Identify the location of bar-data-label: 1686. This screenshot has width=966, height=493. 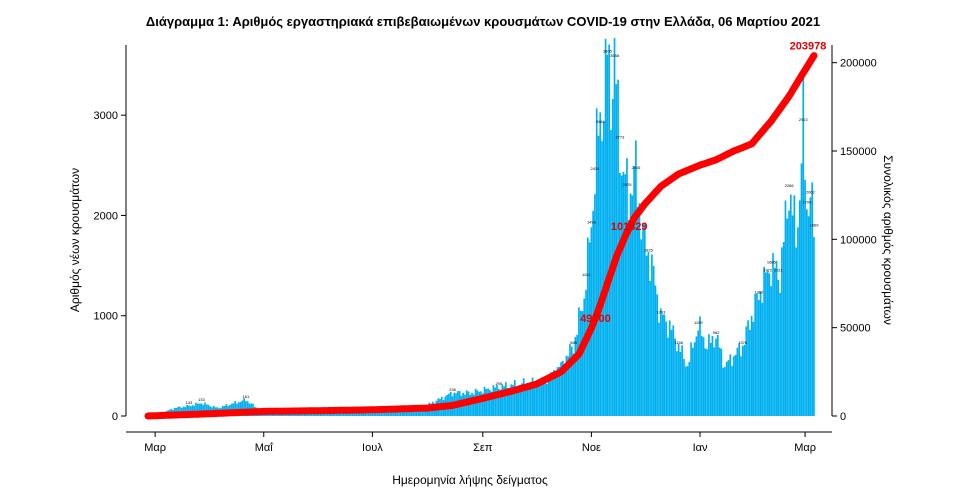
(772, 262).